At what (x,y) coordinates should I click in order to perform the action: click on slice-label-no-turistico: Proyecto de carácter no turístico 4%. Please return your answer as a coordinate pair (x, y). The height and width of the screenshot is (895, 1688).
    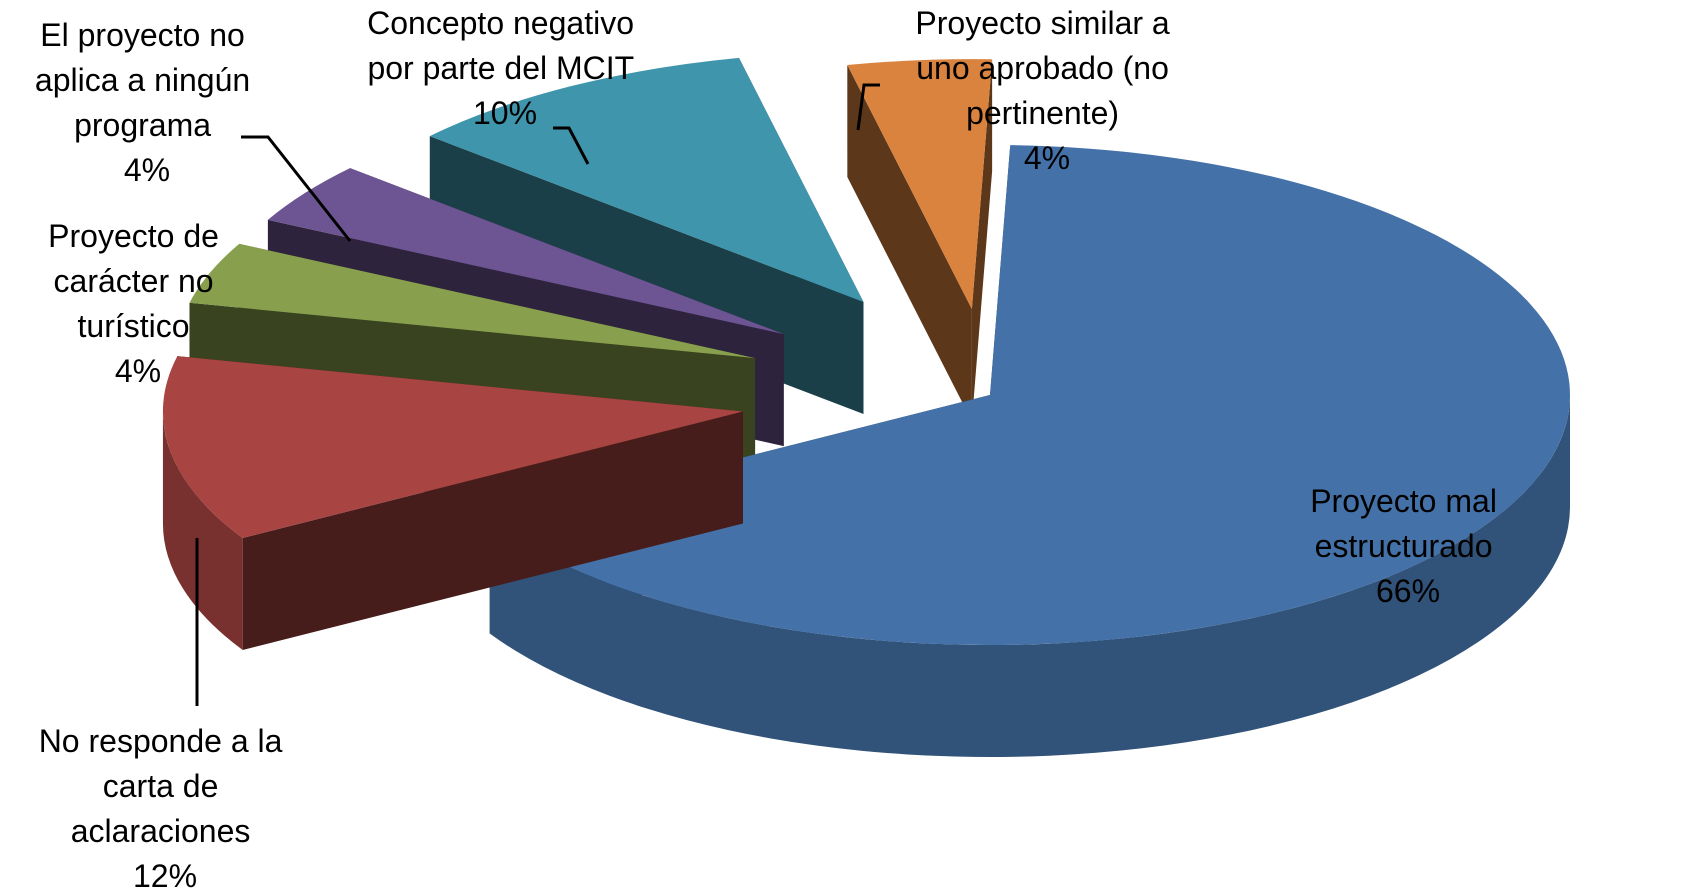
    Looking at the image, I should click on (138, 303).